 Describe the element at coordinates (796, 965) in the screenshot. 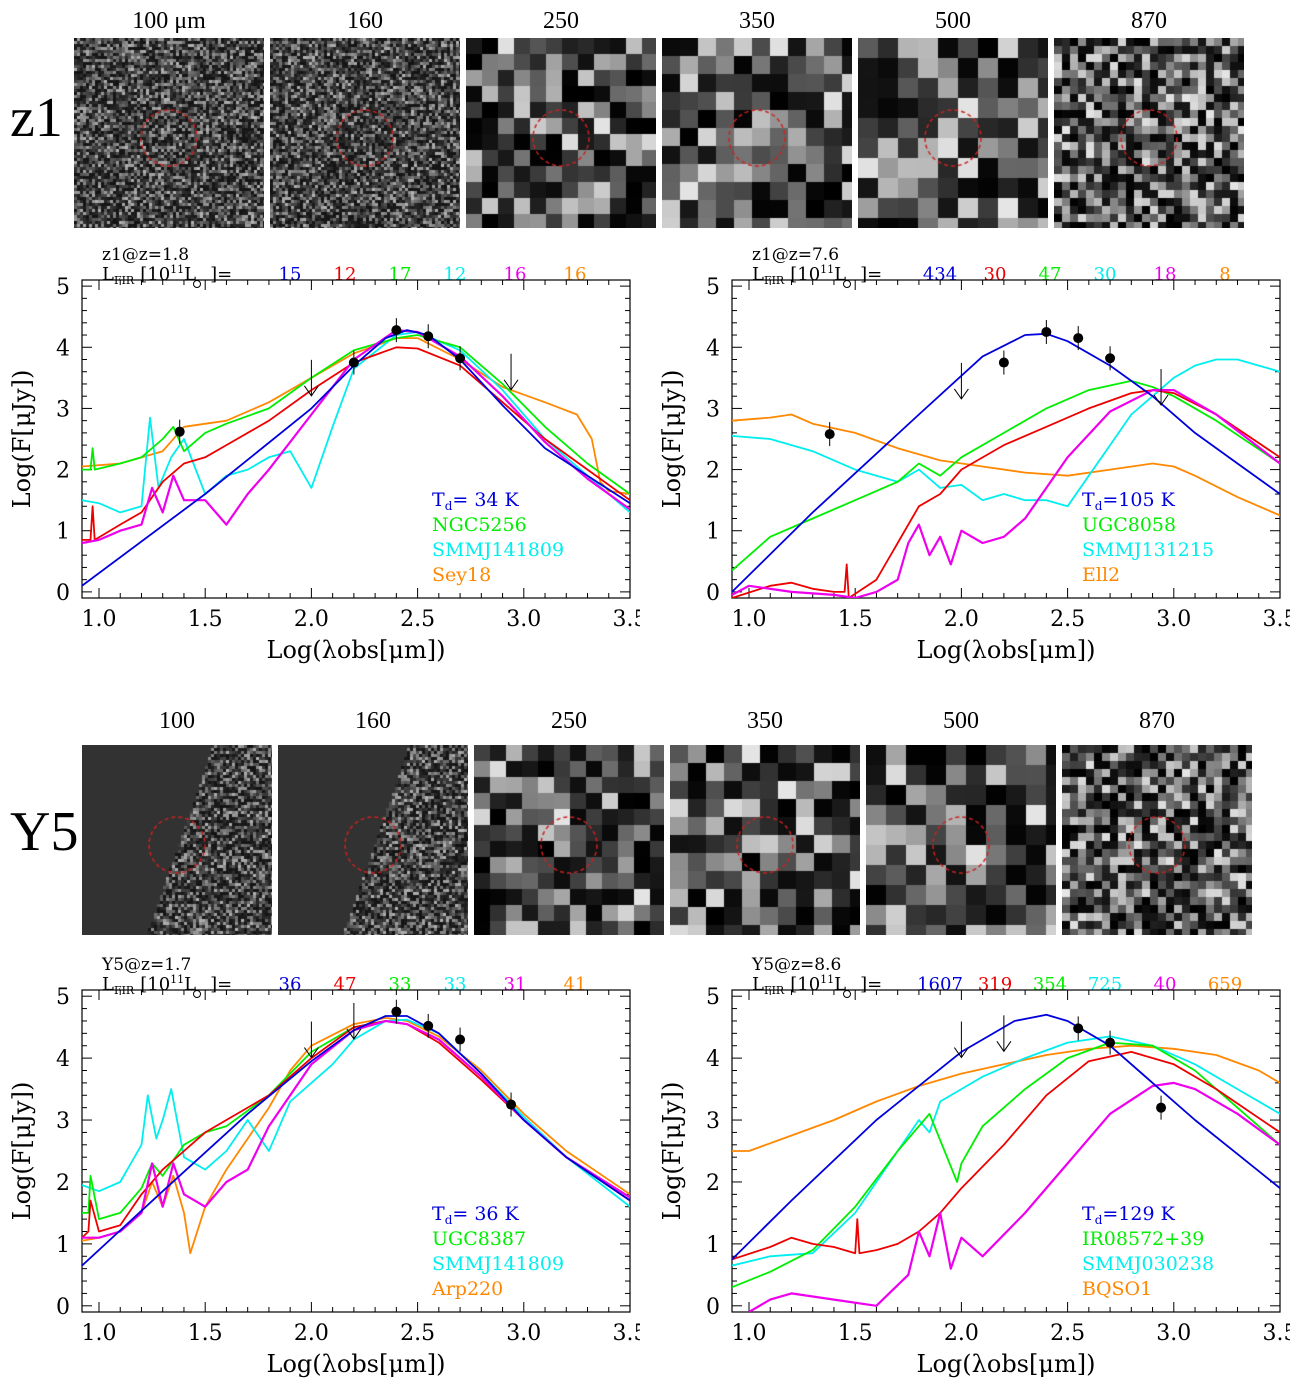

I see `chart-title: Y5@z=8.6` at that location.